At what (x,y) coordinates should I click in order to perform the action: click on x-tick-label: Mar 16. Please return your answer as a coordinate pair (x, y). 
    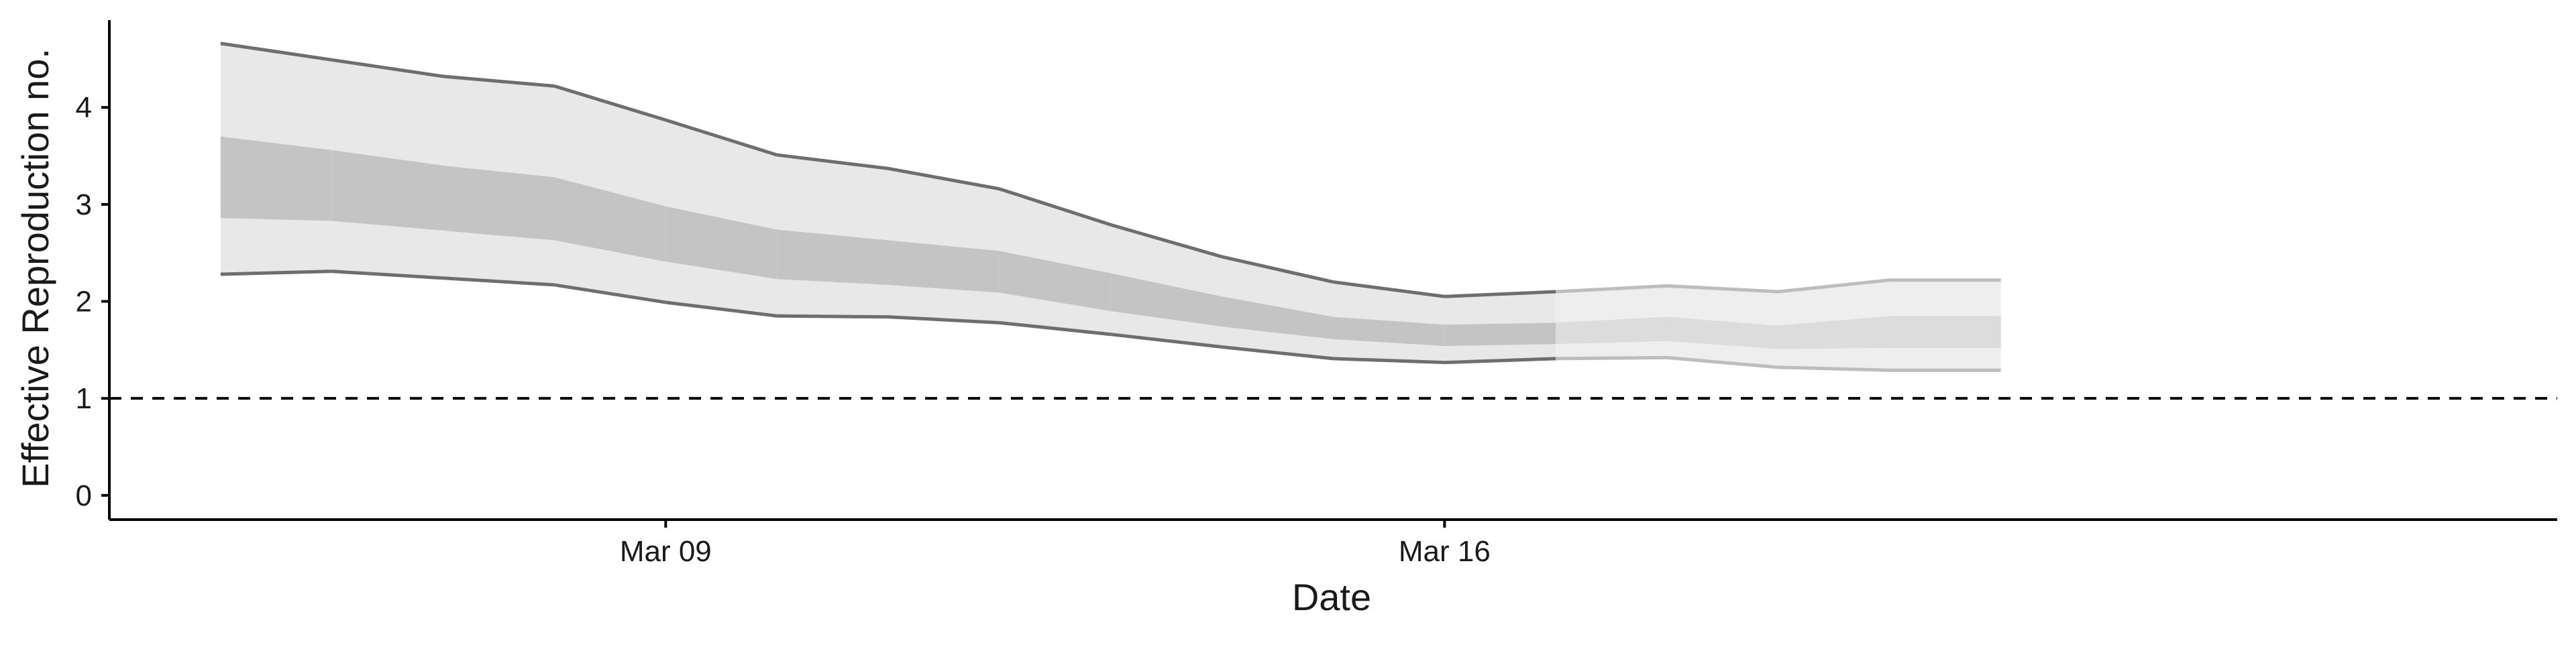
    Looking at the image, I should click on (1445, 551).